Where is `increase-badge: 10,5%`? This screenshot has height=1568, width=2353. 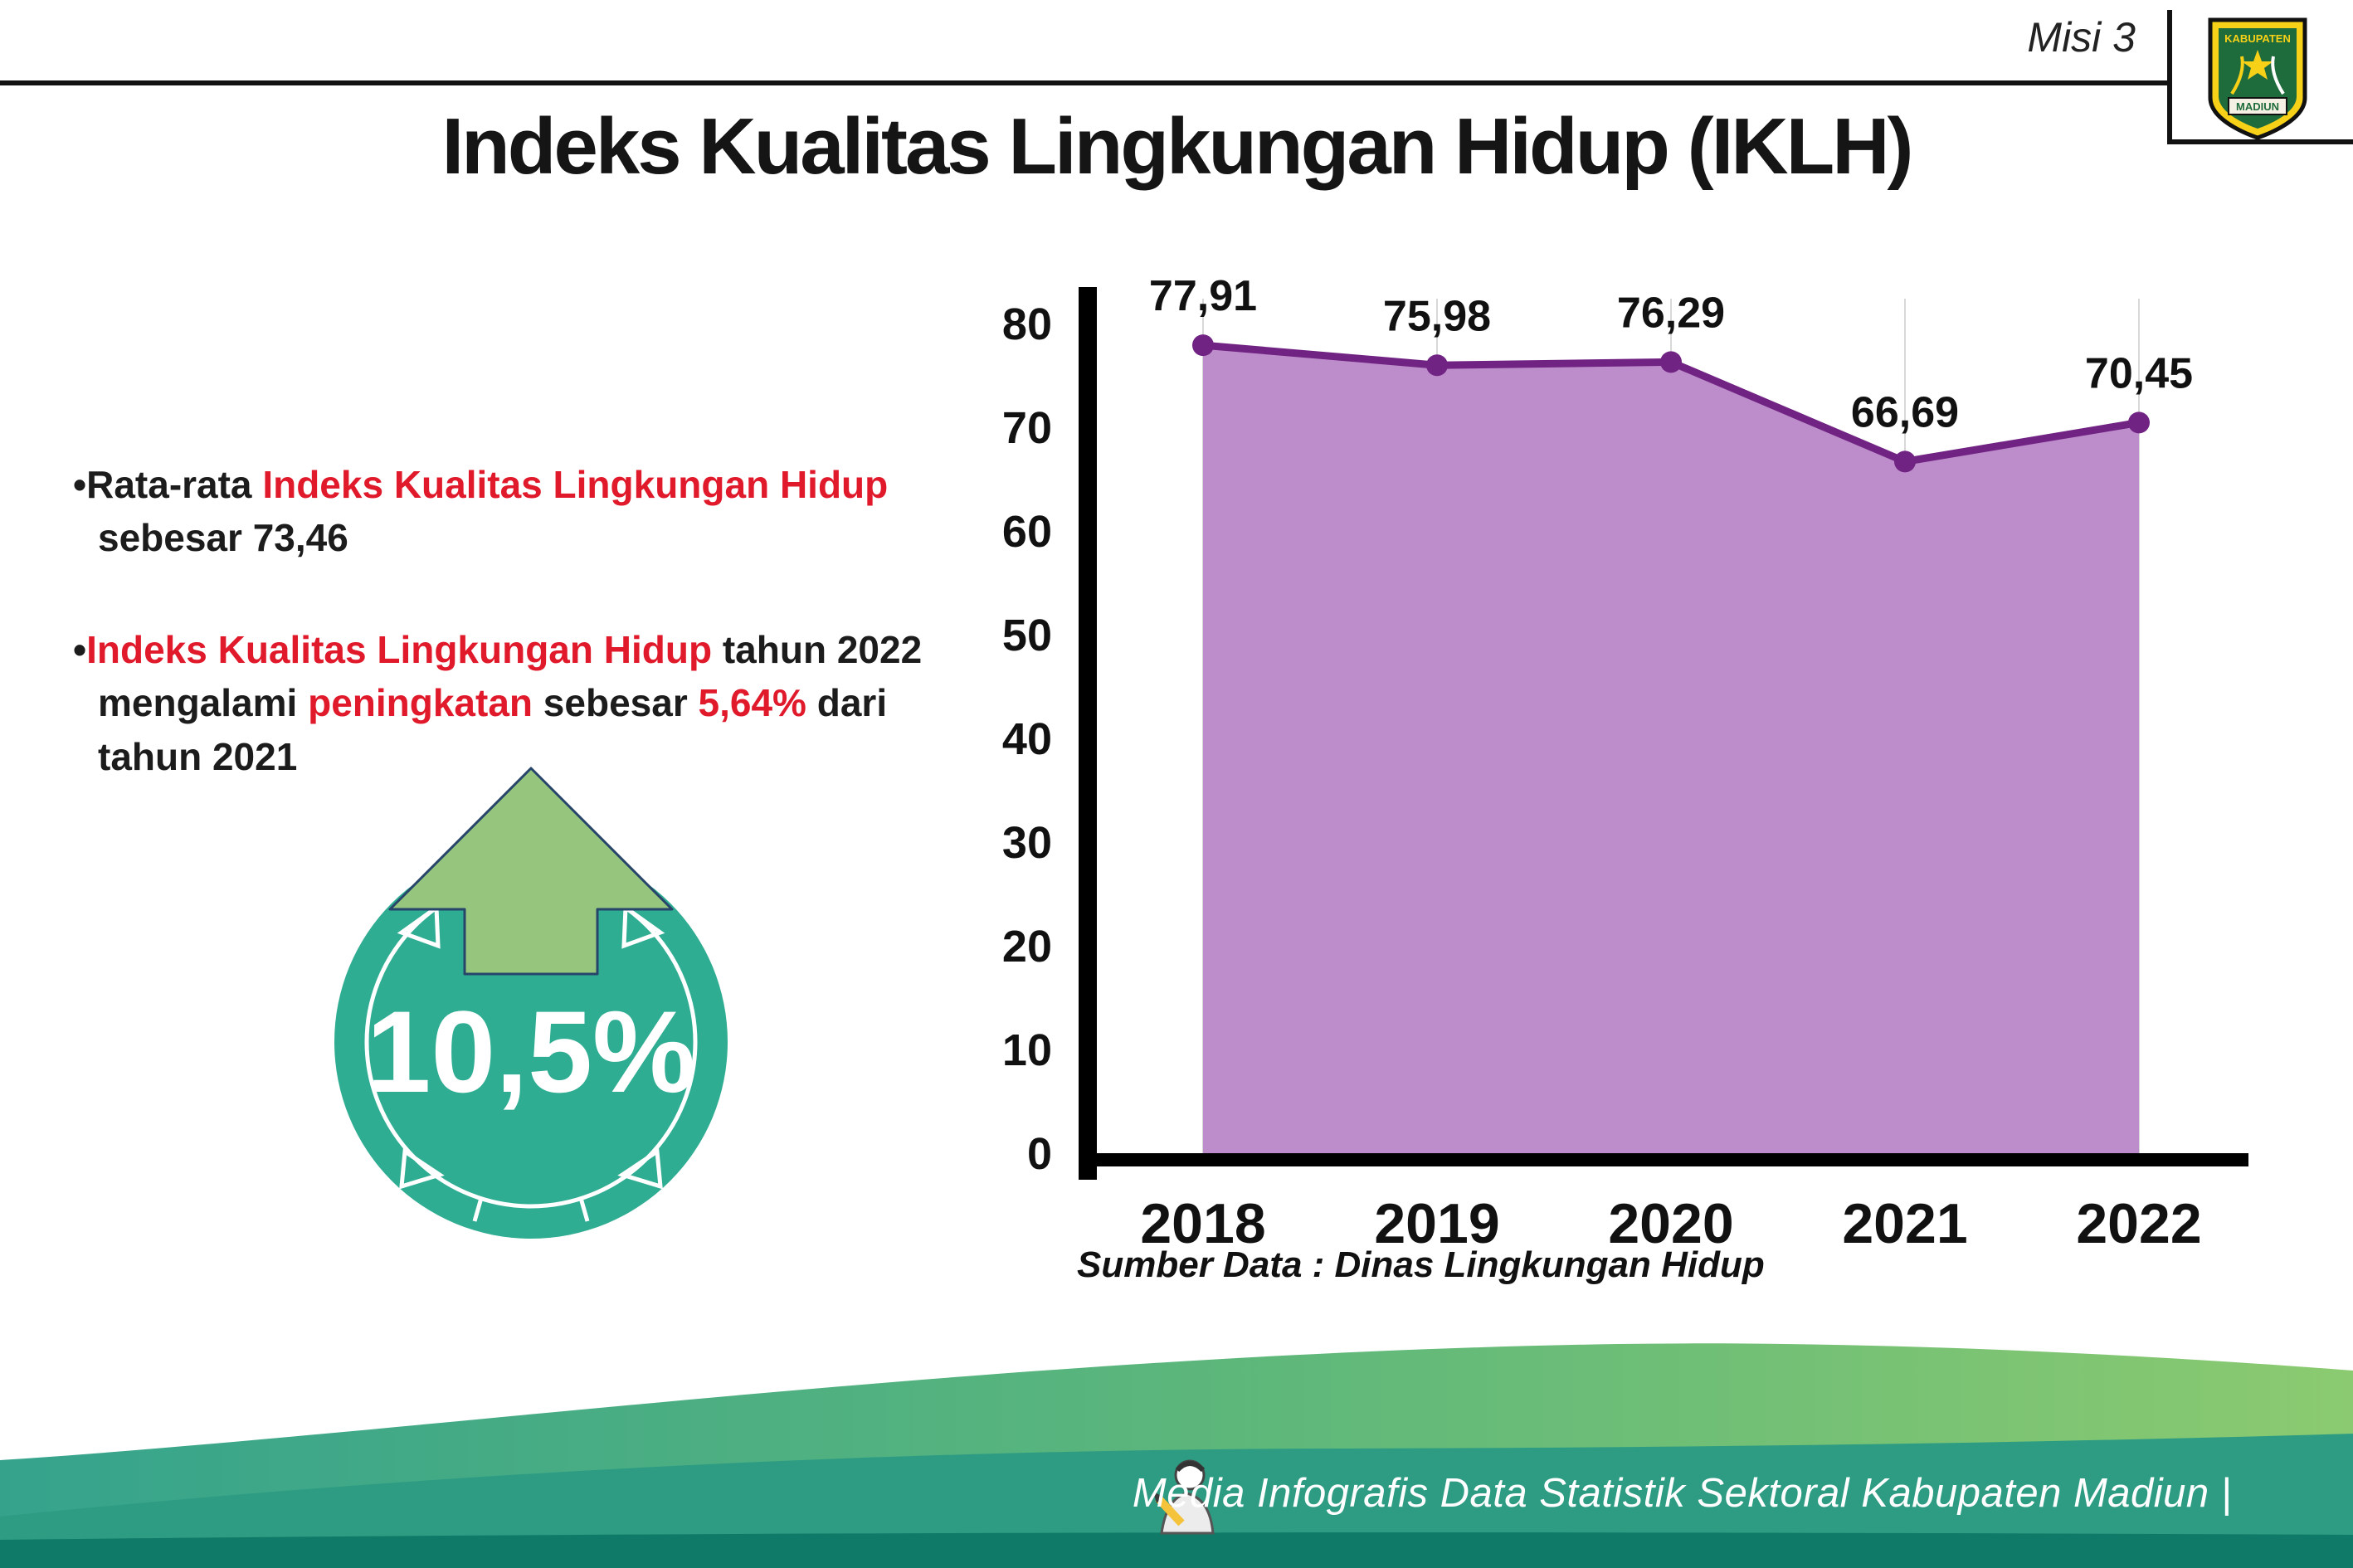
increase-badge: 10,5% is located at coordinates (531, 1003).